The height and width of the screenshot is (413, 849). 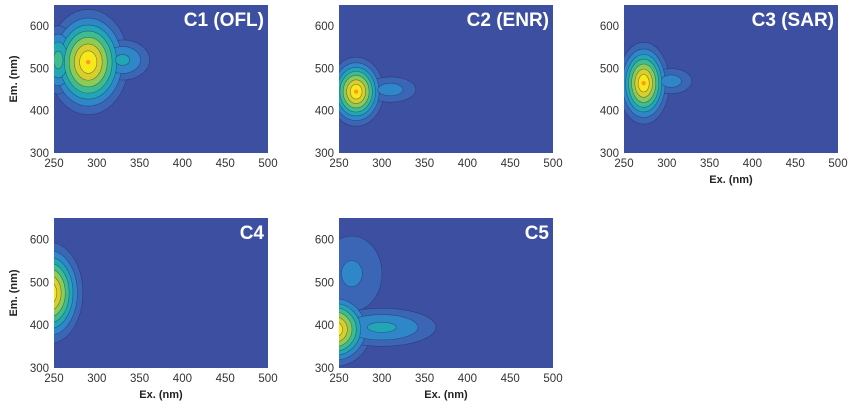 What do you see at coordinates (252, 233) in the screenshot?
I see `panel-title: C4` at bounding box center [252, 233].